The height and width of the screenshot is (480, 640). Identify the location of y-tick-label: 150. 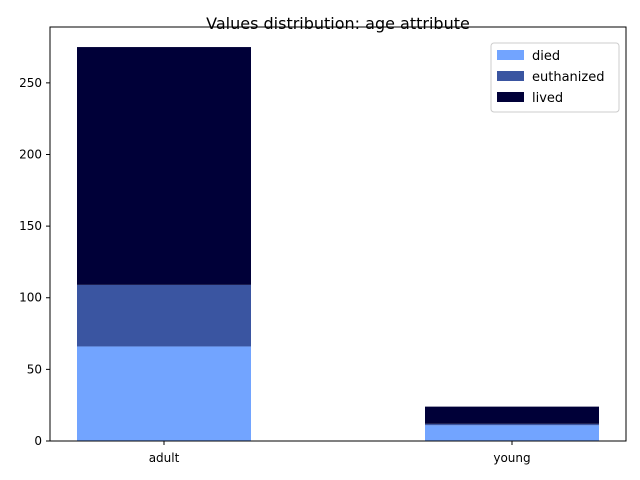
(30, 226).